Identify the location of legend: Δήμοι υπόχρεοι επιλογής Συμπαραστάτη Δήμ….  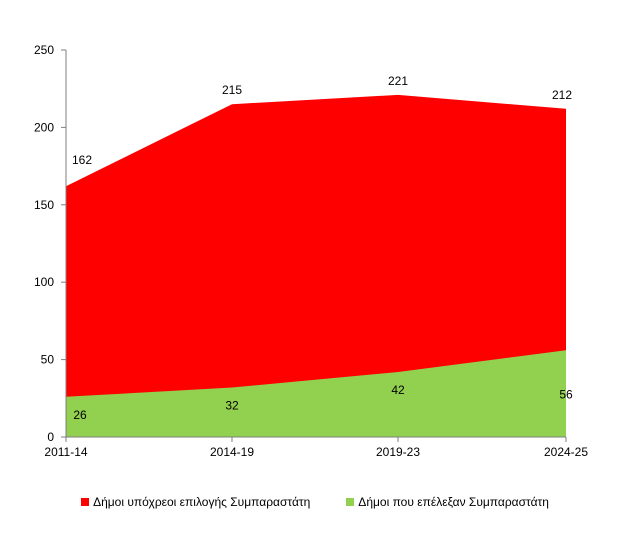
(315, 502).